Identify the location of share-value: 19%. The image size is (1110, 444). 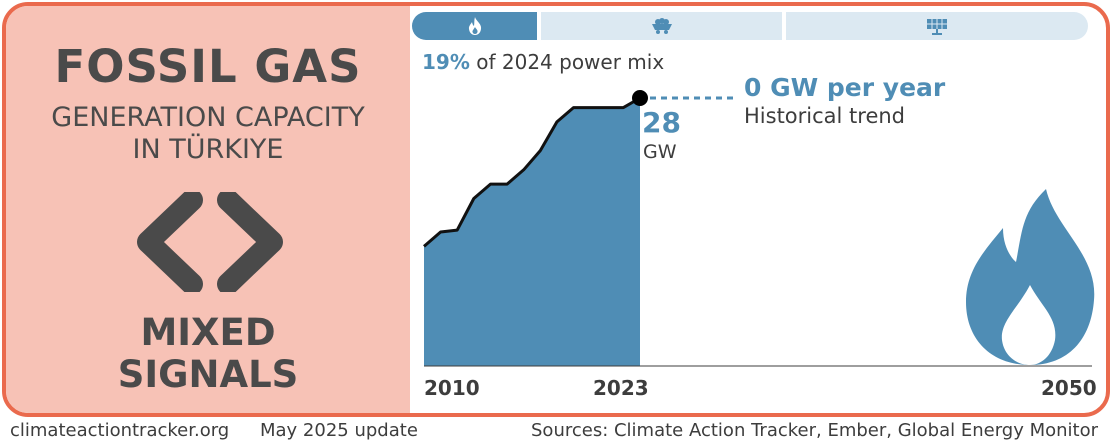
(446, 62).